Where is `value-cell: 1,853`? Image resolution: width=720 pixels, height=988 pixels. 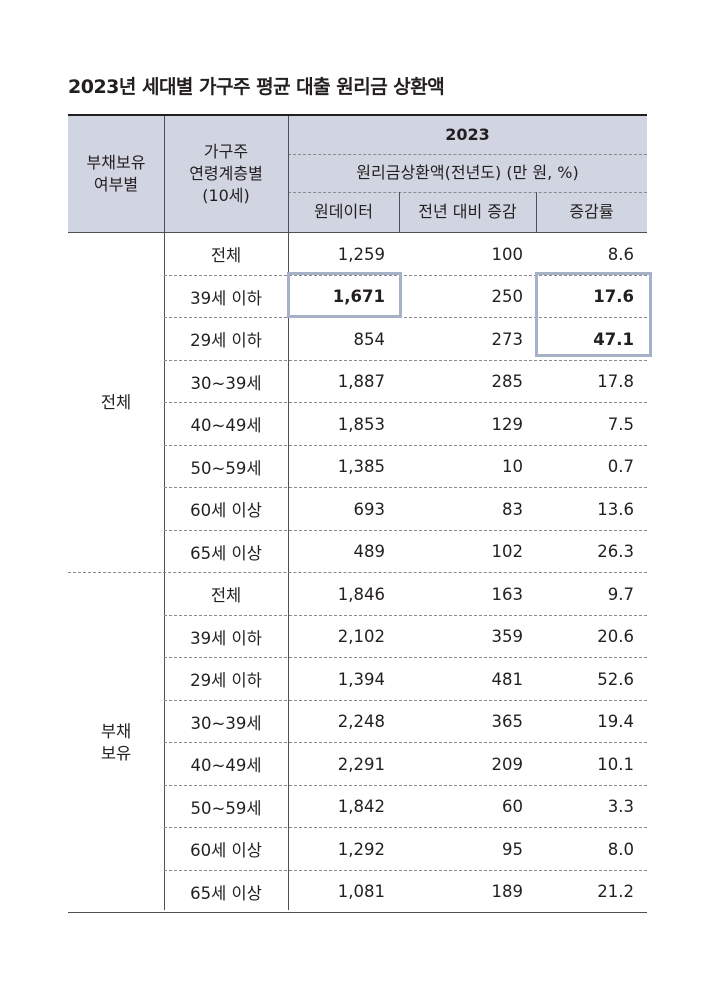
value-cell: 1,853 is located at coordinates (361, 424).